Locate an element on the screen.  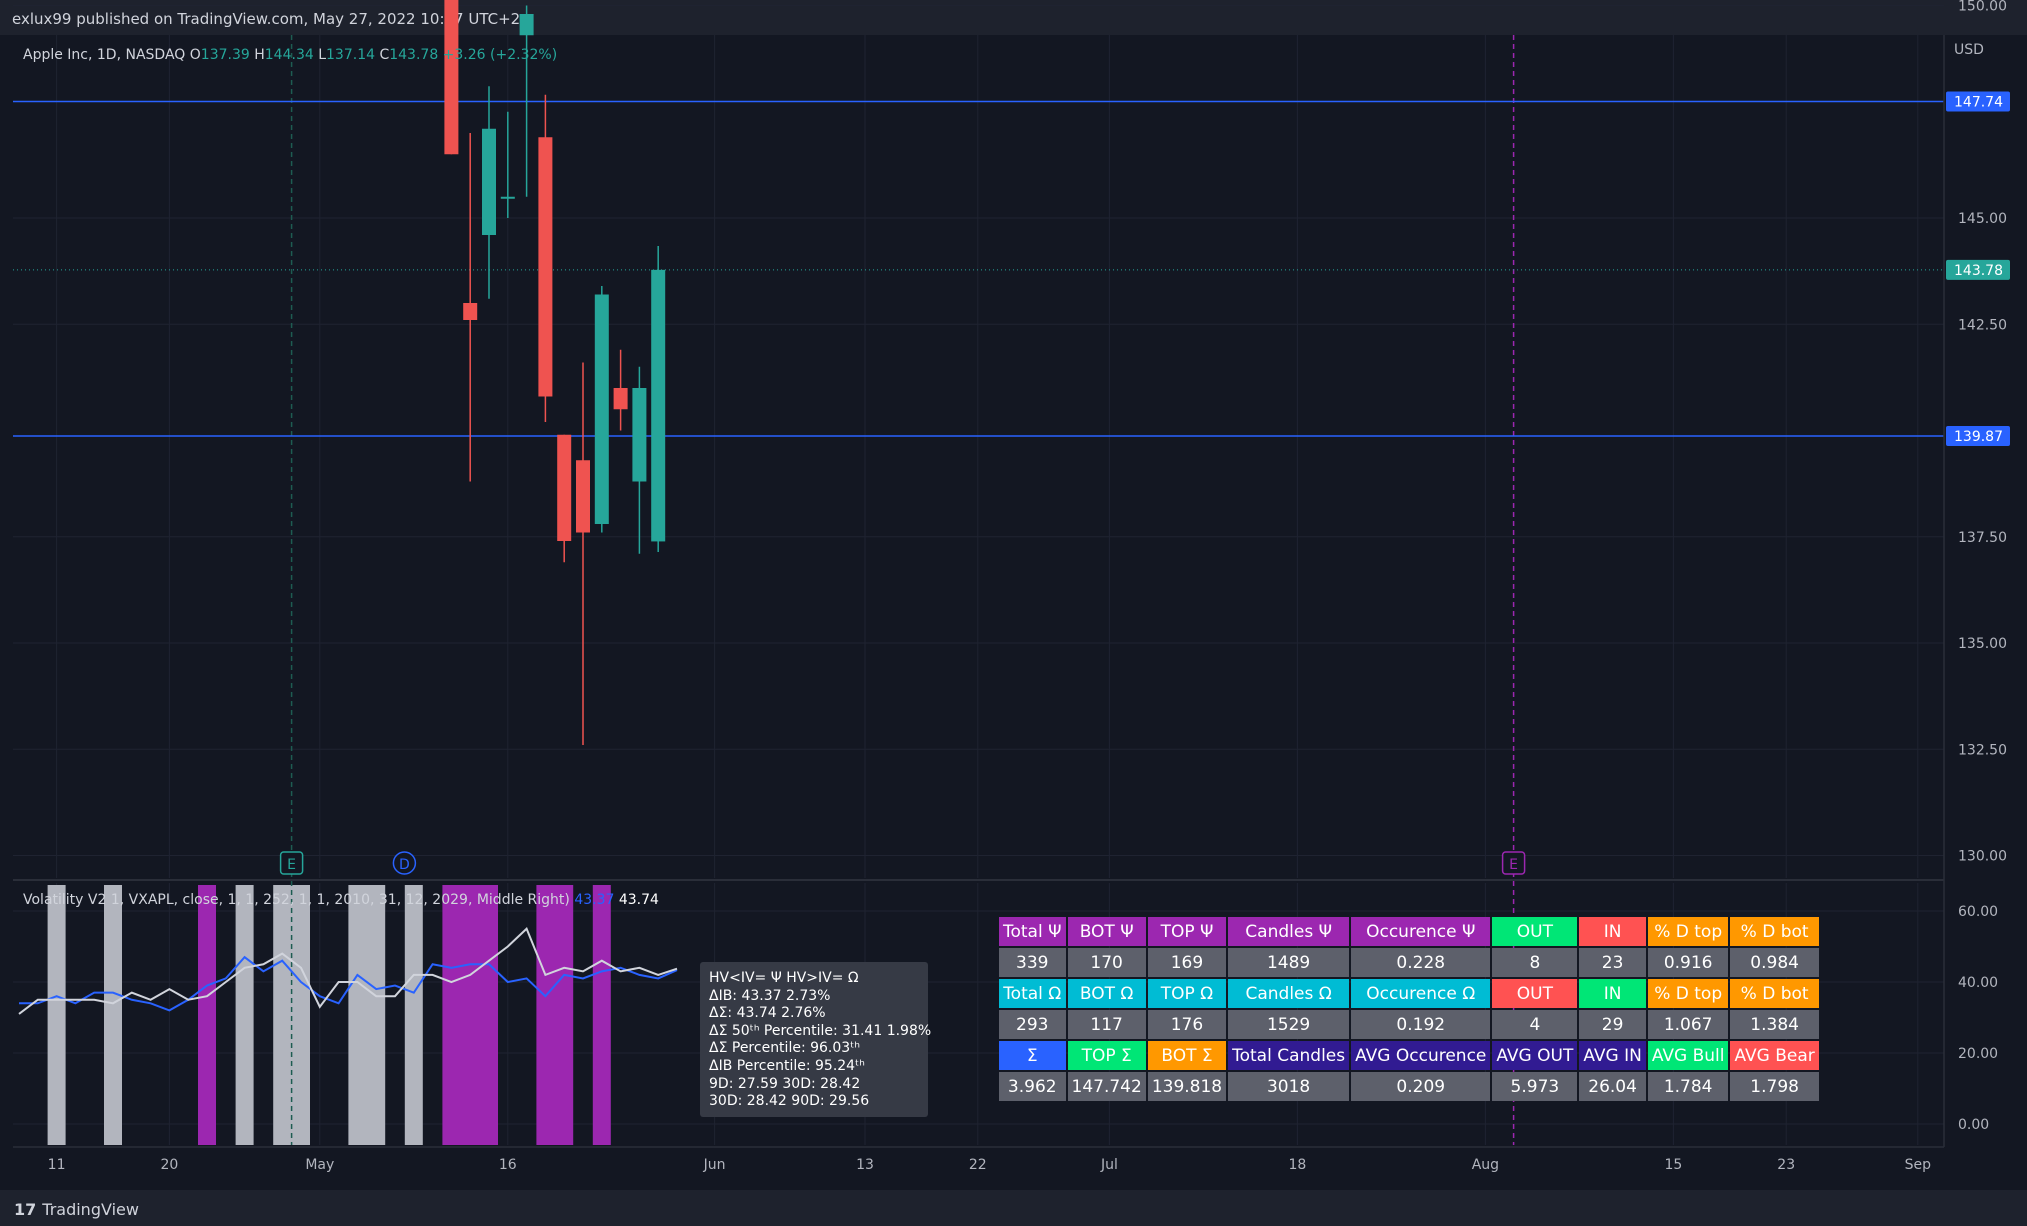
candle is located at coordinates (507, 164).